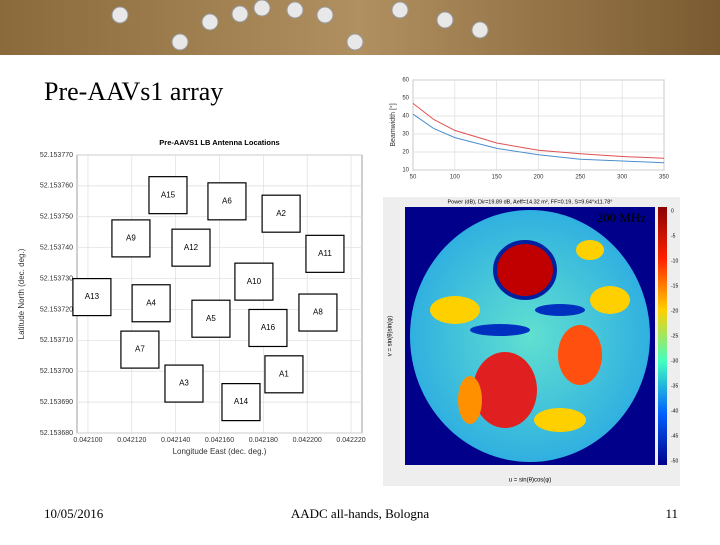  I want to click on antenna-label: A5, so click(211, 318).